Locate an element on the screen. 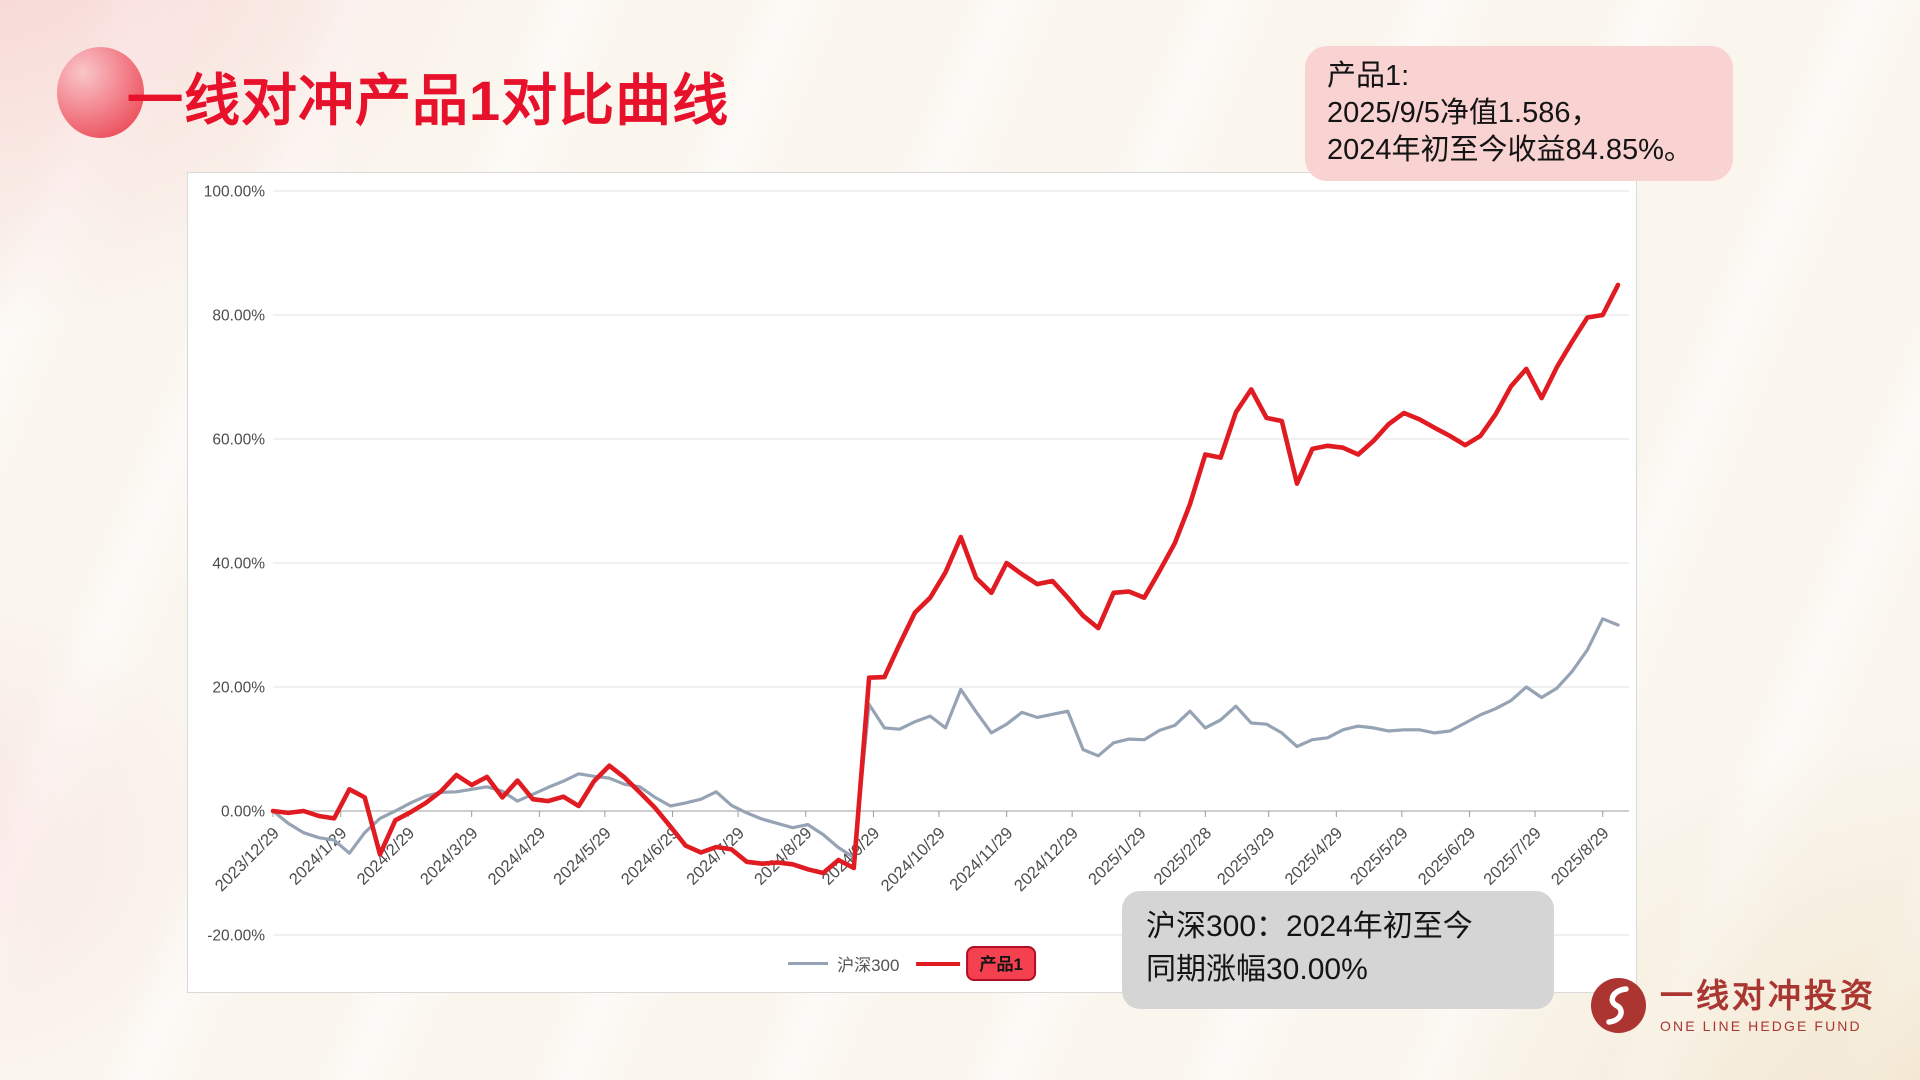 The image size is (1920, 1080). y-axis-label: 100.00% is located at coordinates (234, 192).